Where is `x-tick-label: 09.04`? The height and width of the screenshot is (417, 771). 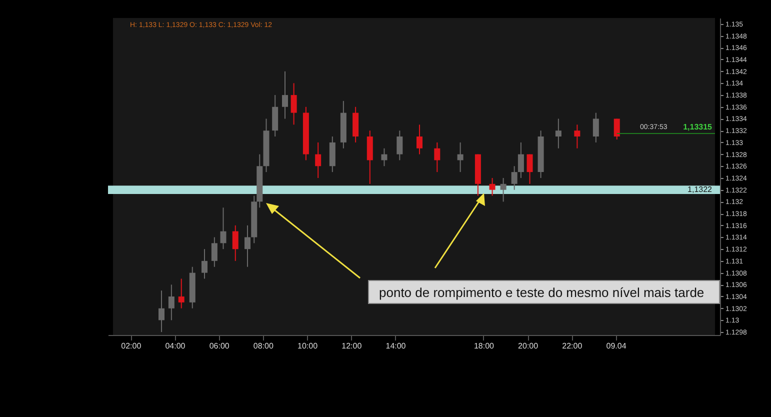
x-tick-label: 09.04 is located at coordinates (616, 346).